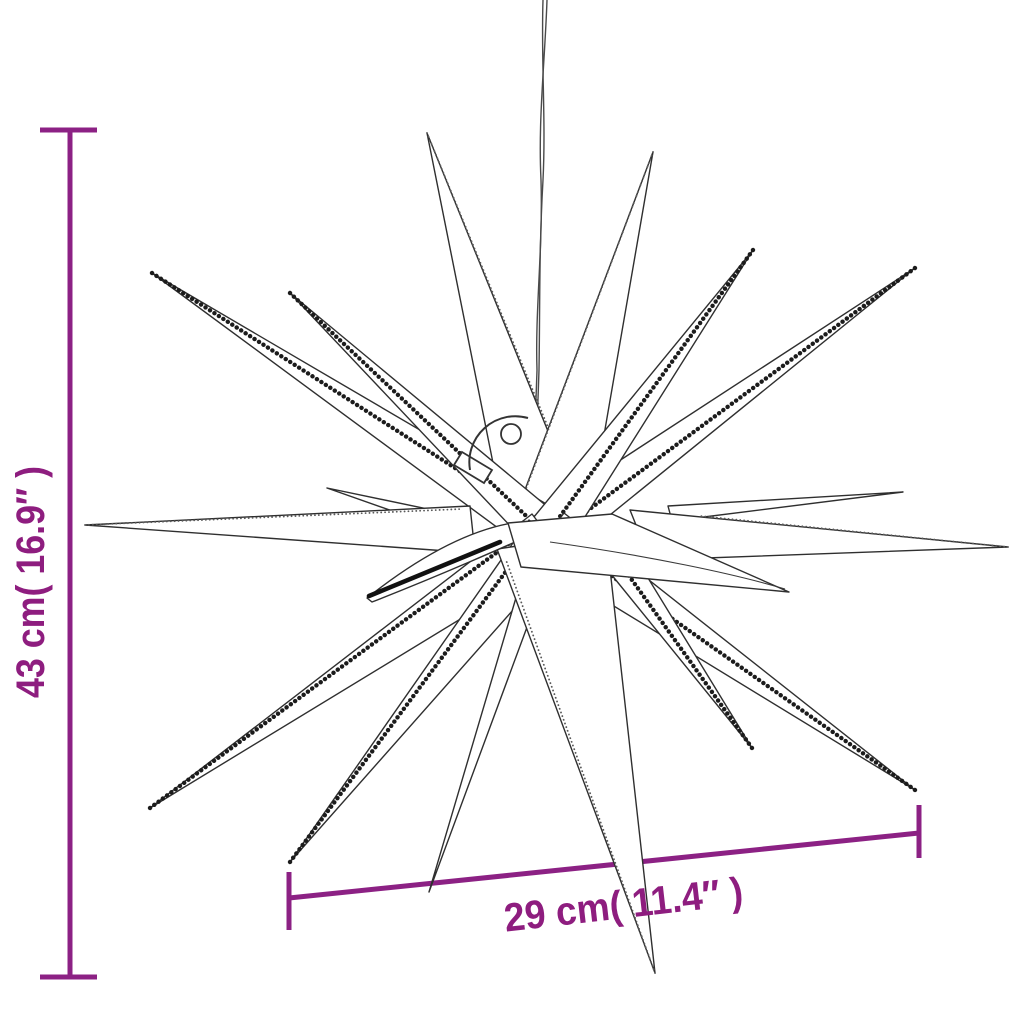 This screenshot has width=1024, height=1024. What do you see at coordinates (280, 529) in the screenshot?
I see `star-spike` at bounding box center [280, 529].